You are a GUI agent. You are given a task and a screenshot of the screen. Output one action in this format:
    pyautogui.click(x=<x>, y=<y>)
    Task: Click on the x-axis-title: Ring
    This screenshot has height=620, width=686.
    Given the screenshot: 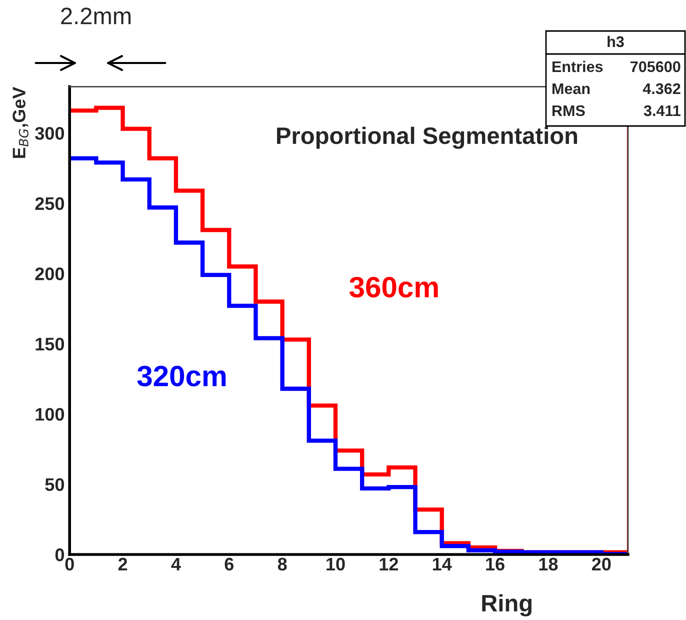 What is the action you would take?
    pyautogui.click(x=507, y=605)
    